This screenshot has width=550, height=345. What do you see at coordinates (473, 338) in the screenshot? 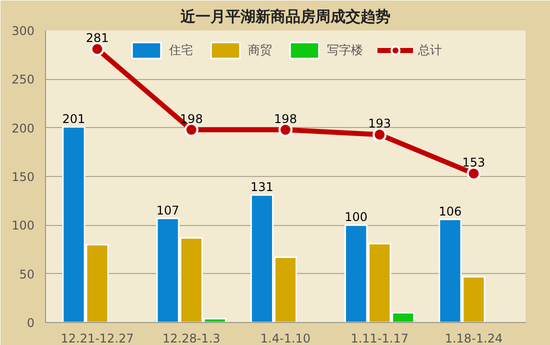
I see `x-tick-label: 1.18-1.24` at bounding box center [473, 338].